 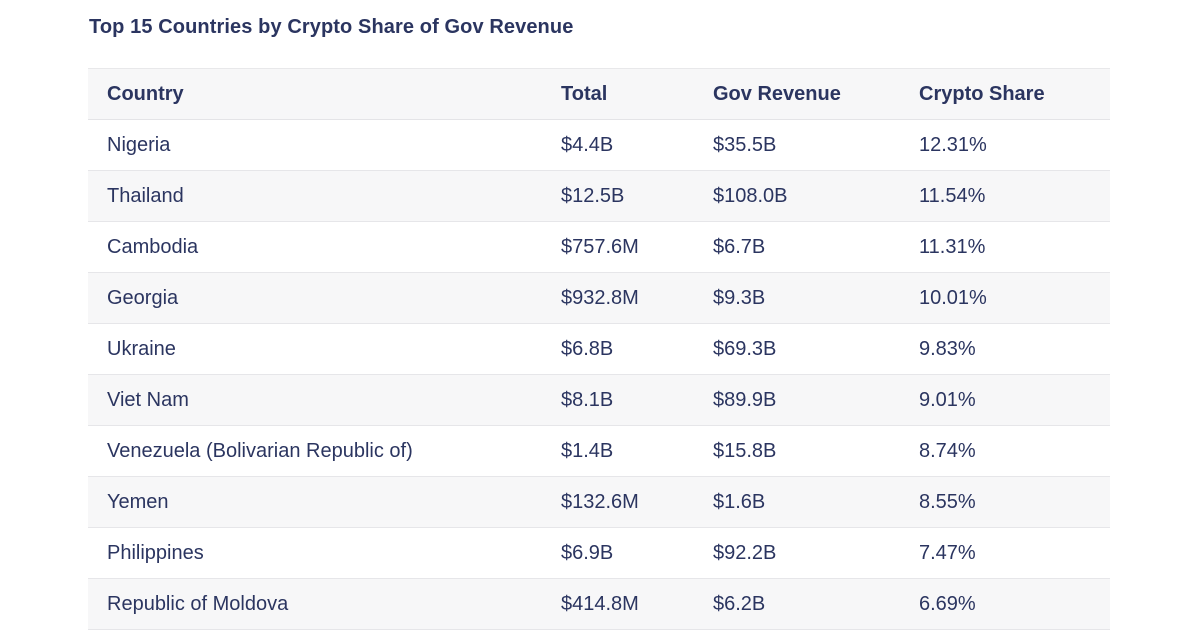 I want to click on cell-crypto-share: 10.01%, so click(x=953, y=297).